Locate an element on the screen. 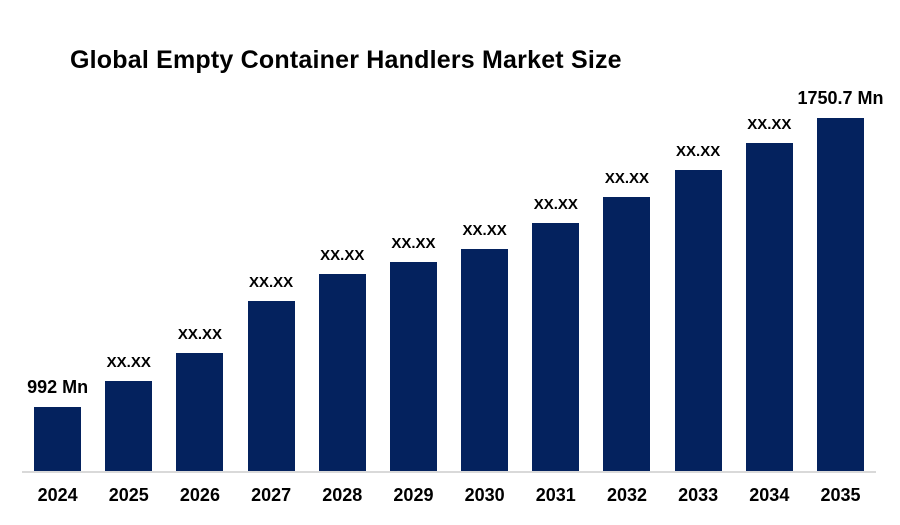  bar-2024 is located at coordinates (58, 439).